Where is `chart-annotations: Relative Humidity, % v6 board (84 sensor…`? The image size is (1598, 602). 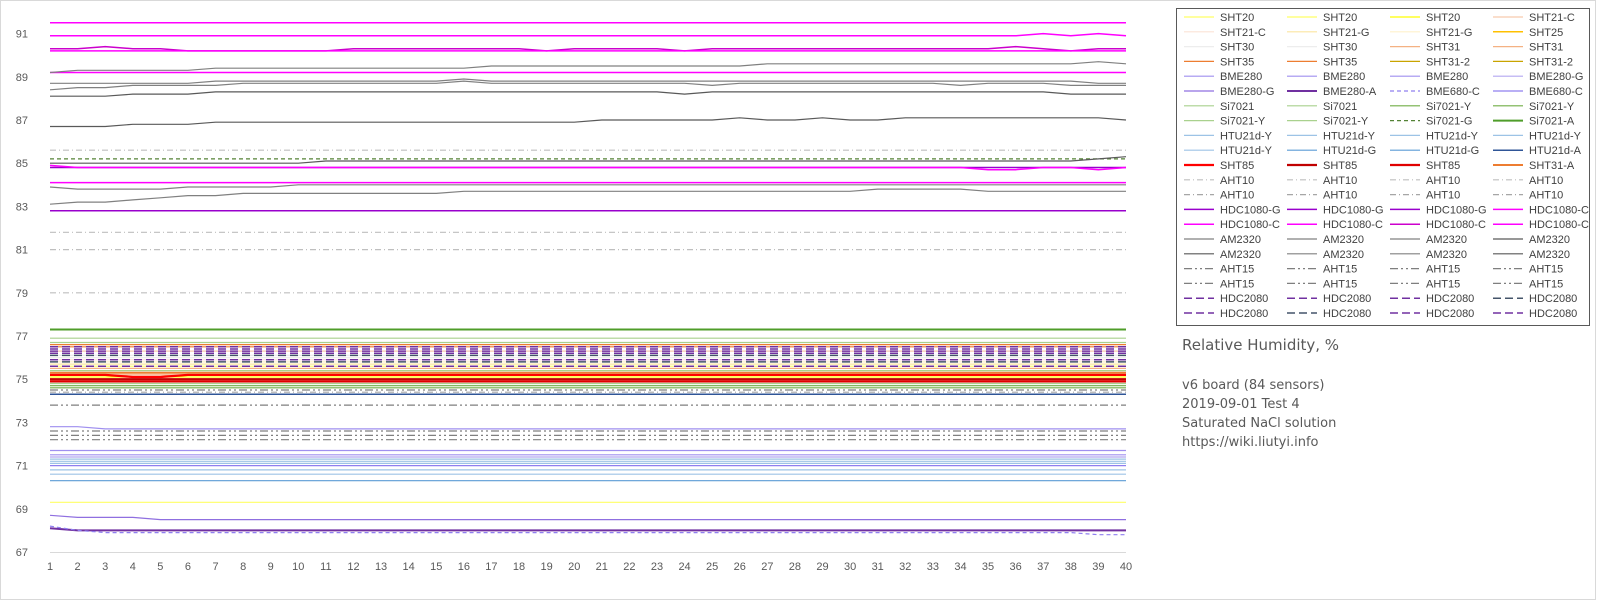 chart-annotations: Relative Humidity, % v6 board (84 sensor… is located at coordinates (1260, 394).